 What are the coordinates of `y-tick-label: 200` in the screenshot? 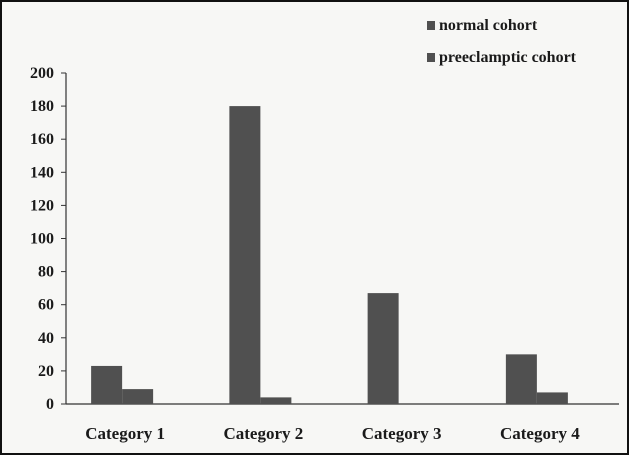 It's located at (42, 73).